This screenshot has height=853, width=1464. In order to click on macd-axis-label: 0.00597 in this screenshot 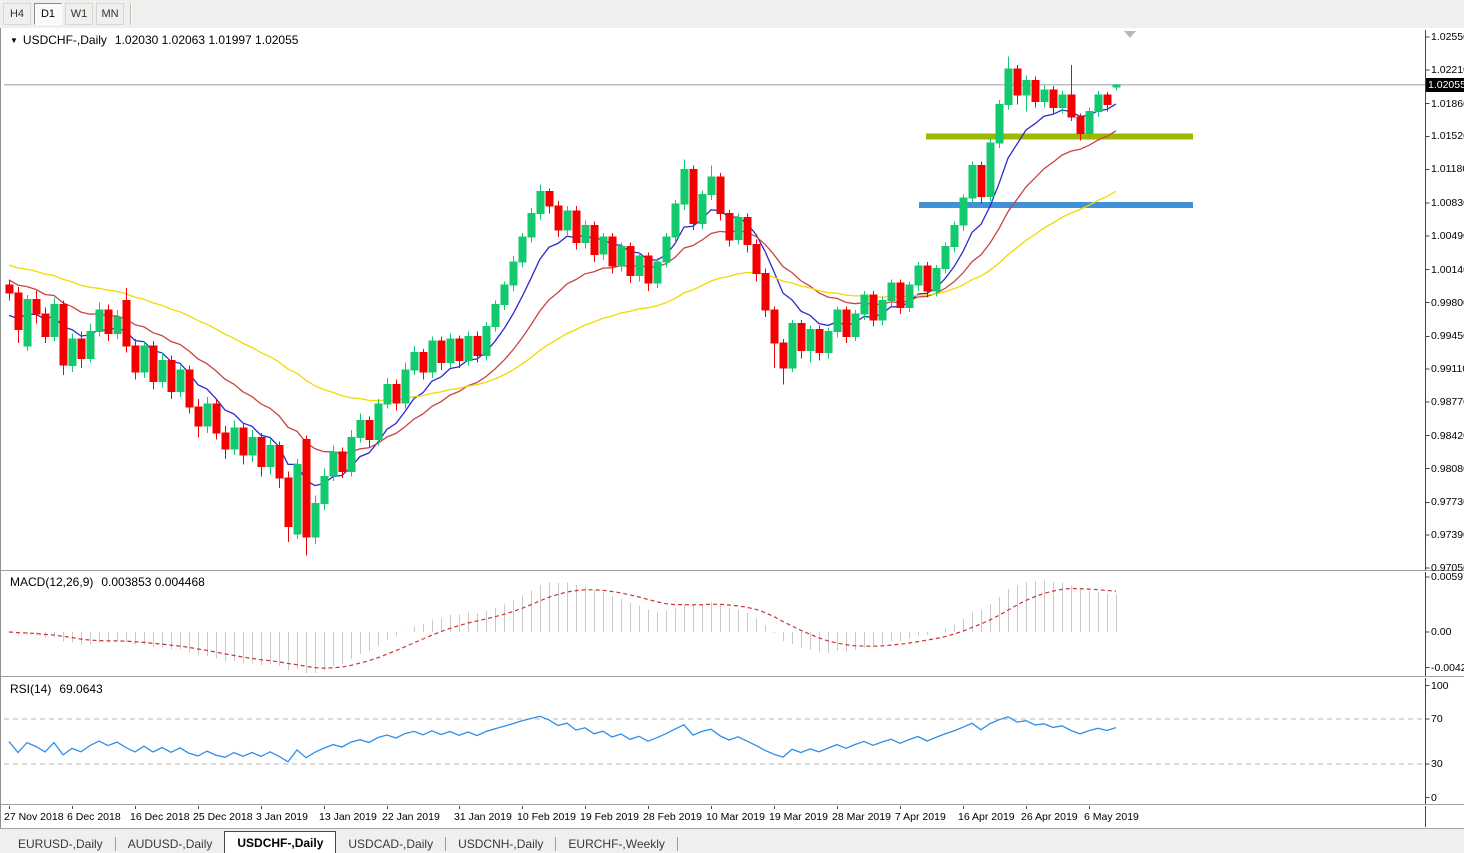, I will do `click(1447, 577)`.